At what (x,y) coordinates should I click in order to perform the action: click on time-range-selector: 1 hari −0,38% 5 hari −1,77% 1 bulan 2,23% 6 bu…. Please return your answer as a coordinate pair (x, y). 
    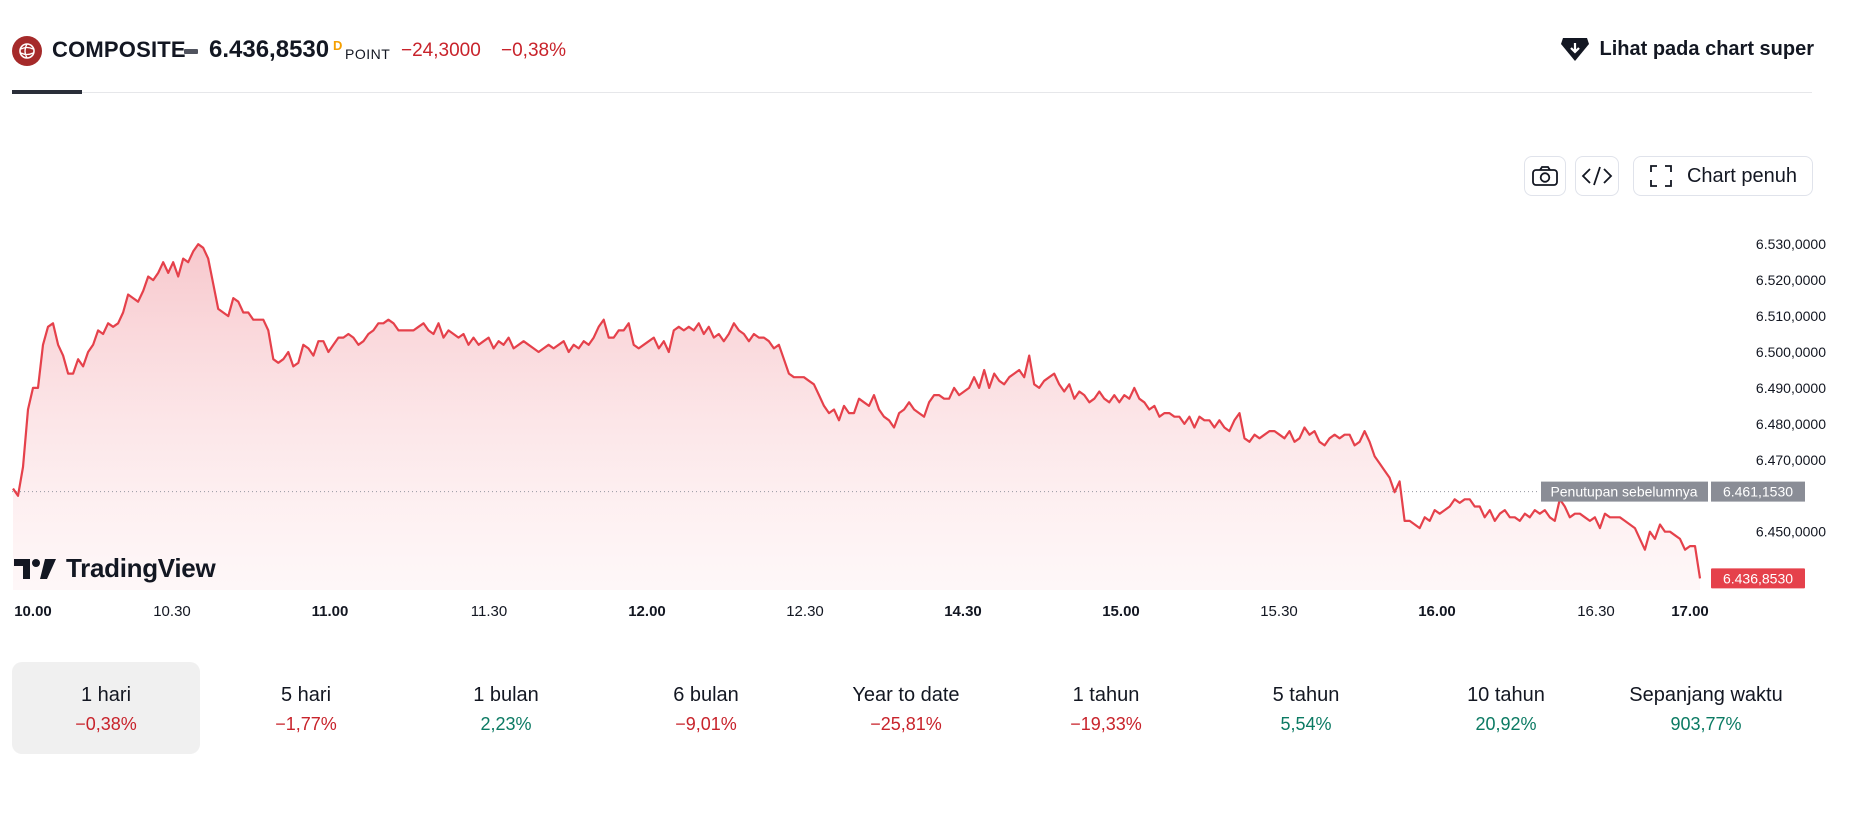
    Looking at the image, I should click on (912, 708).